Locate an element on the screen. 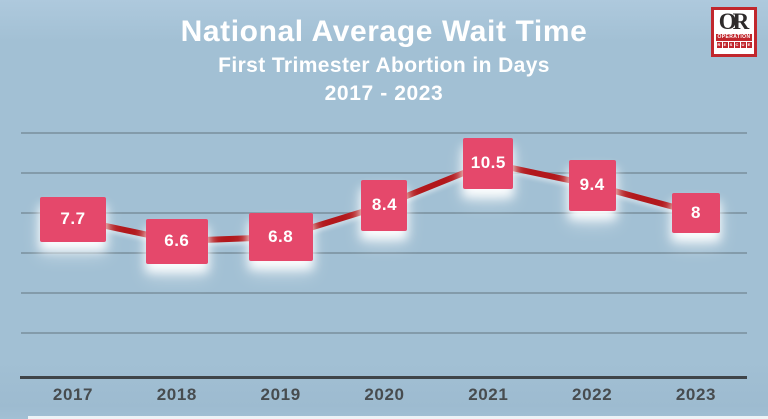 Image resolution: width=768 pixels, height=419 pixels. logo-monogram: OR is located at coordinates (733, 21).